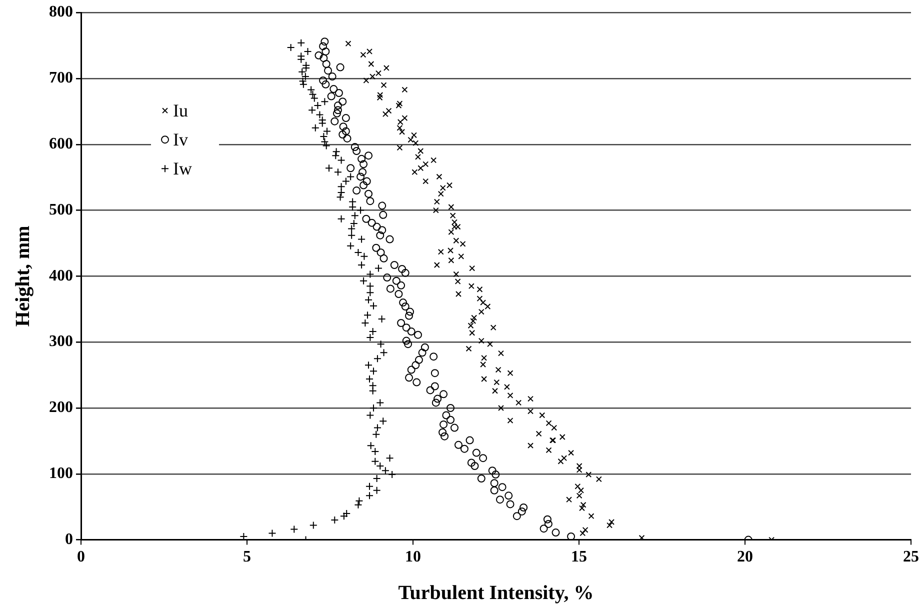 The width and height of the screenshot is (922, 614). Describe the element at coordinates (61, 473) in the screenshot. I see `y-tick-label: 100` at that location.